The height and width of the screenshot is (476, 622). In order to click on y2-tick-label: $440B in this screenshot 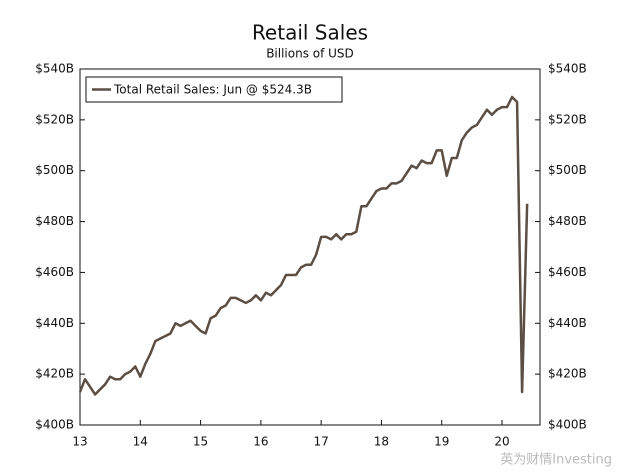, I will do `click(567, 323)`.